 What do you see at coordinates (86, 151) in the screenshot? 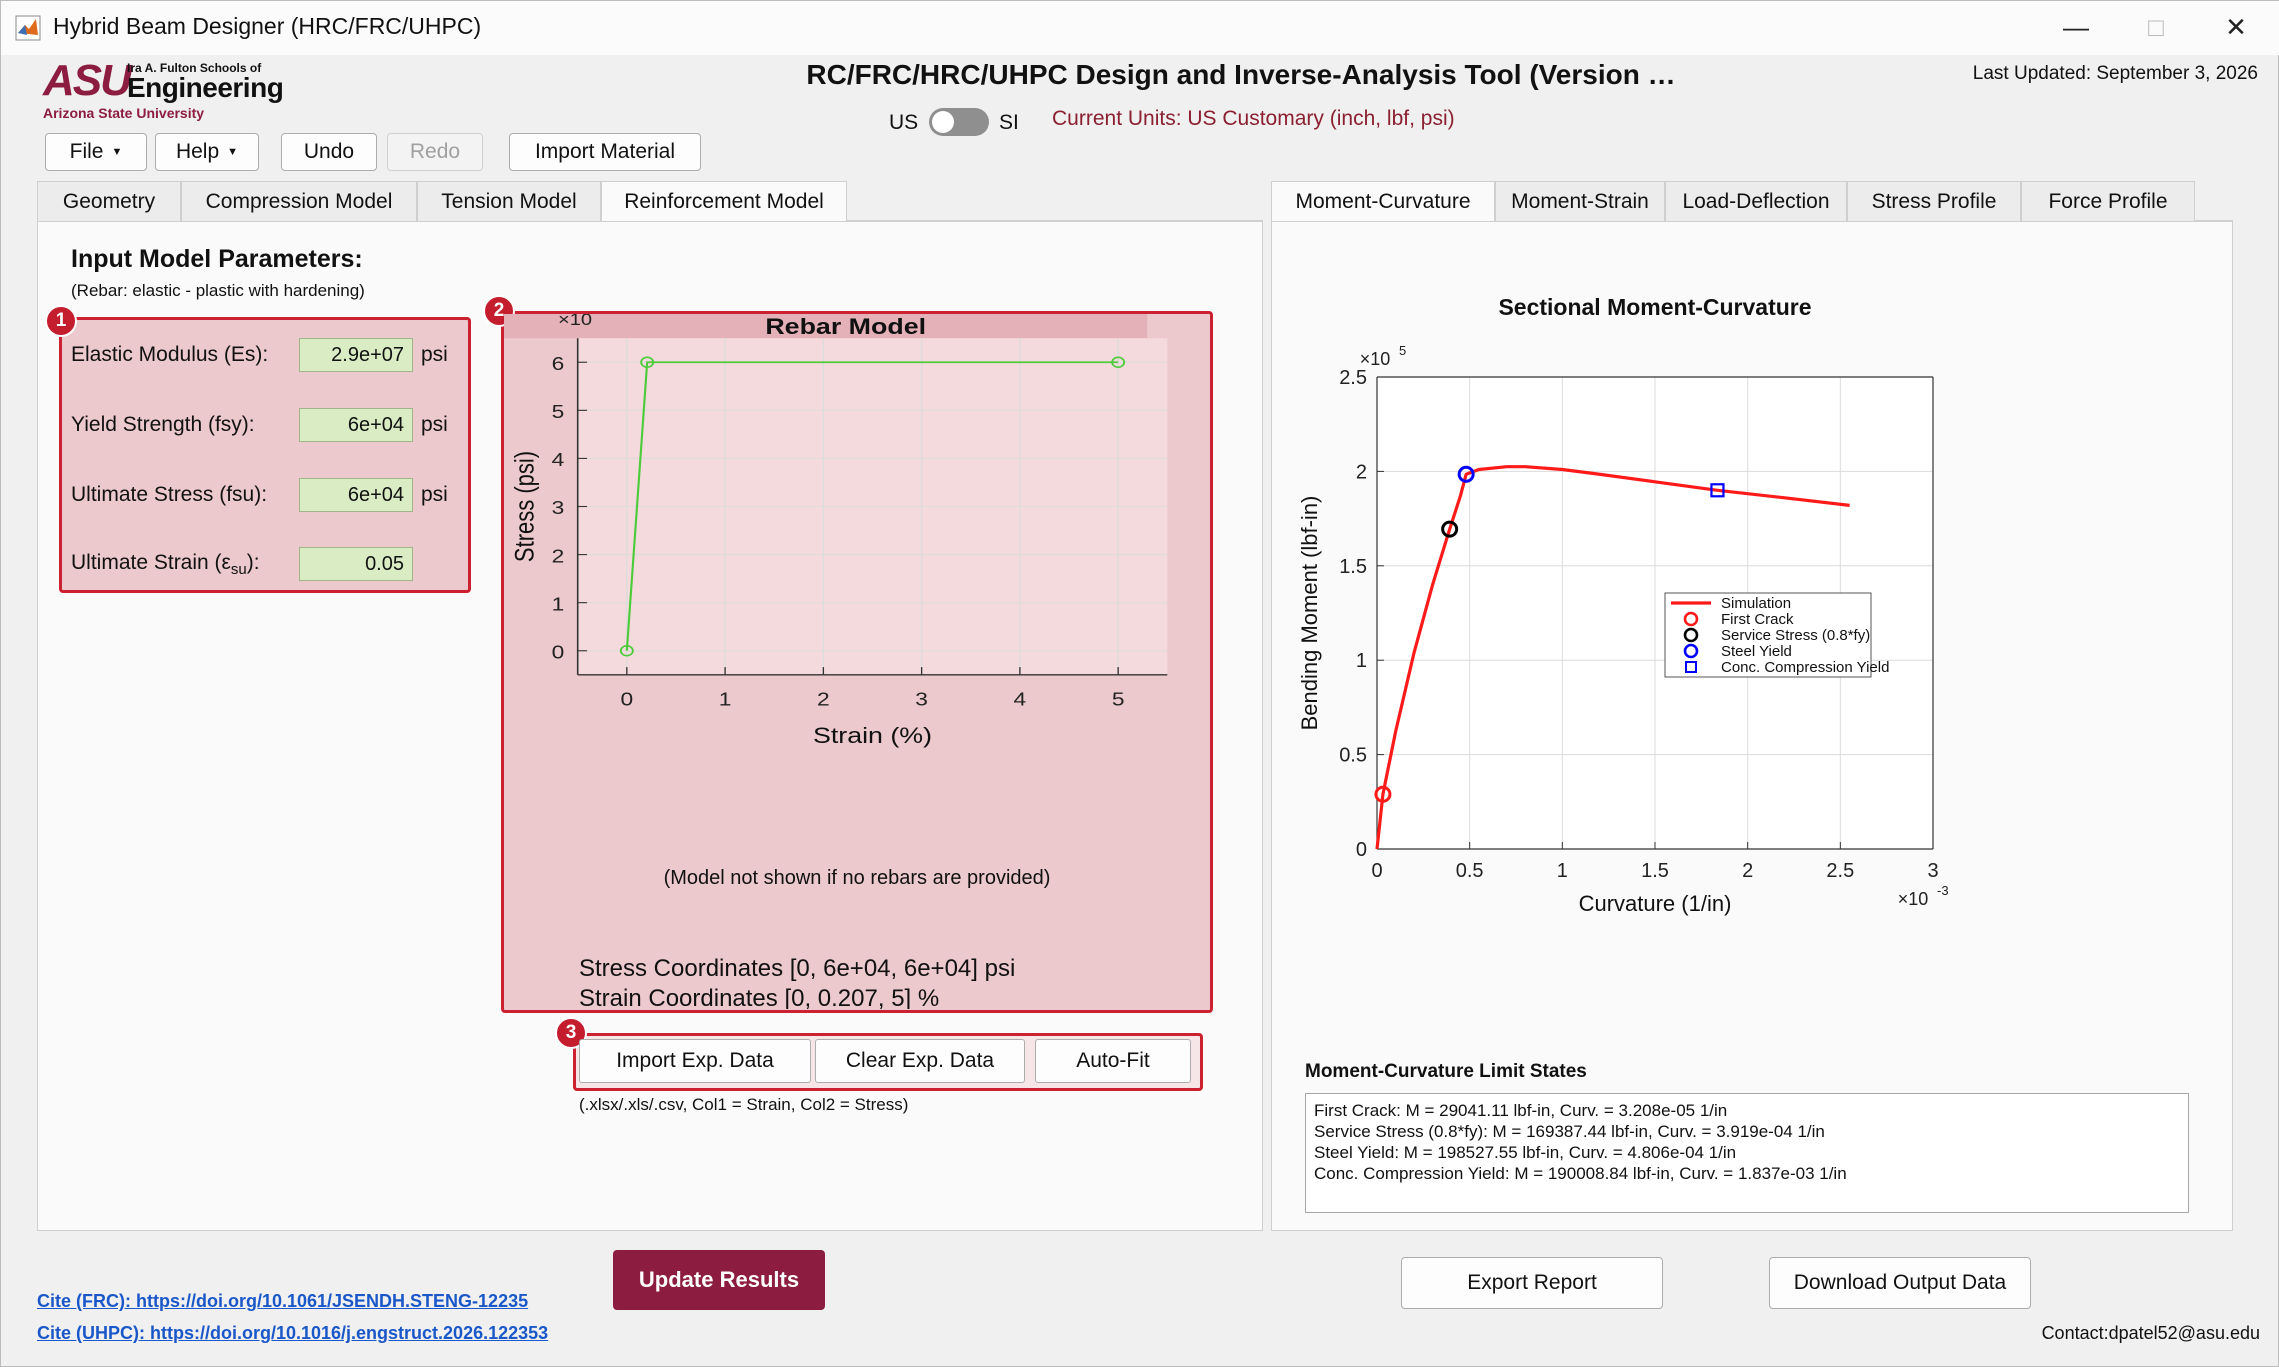
I see `file-label: File` at bounding box center [86, 151].